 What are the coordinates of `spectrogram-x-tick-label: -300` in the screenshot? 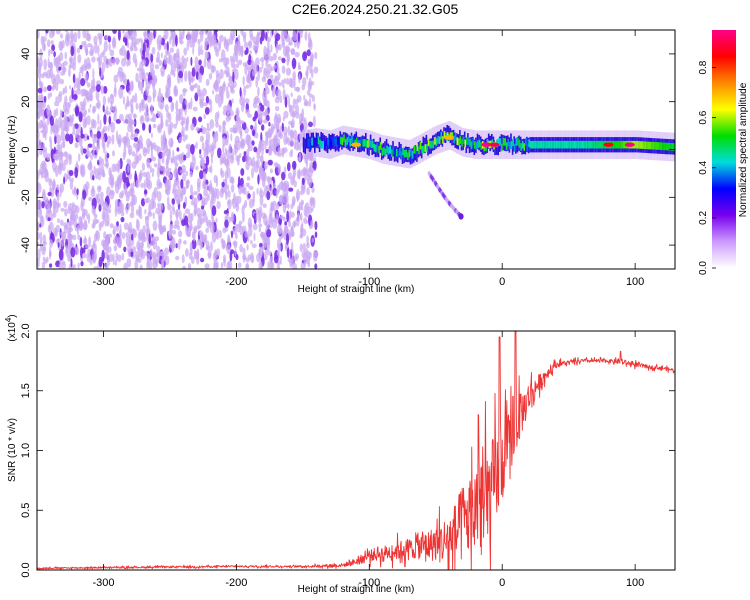 It's located at (103, 282).